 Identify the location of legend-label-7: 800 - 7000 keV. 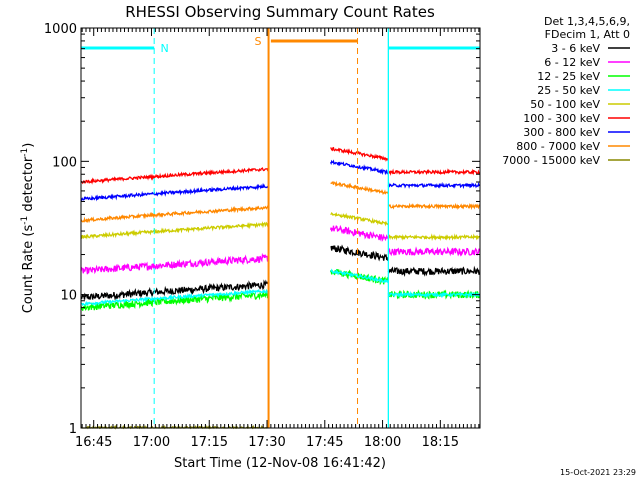
(558, 146).